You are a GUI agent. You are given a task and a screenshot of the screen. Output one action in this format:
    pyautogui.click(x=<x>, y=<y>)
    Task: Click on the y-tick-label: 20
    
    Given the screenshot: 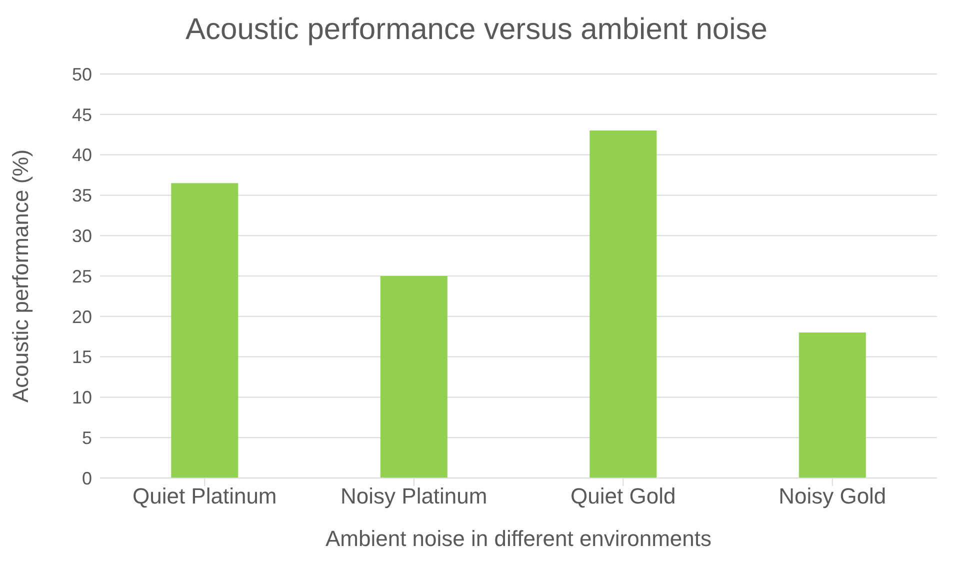 What is the action you would take?
    pyautogui.click(x=82, y=316)
    